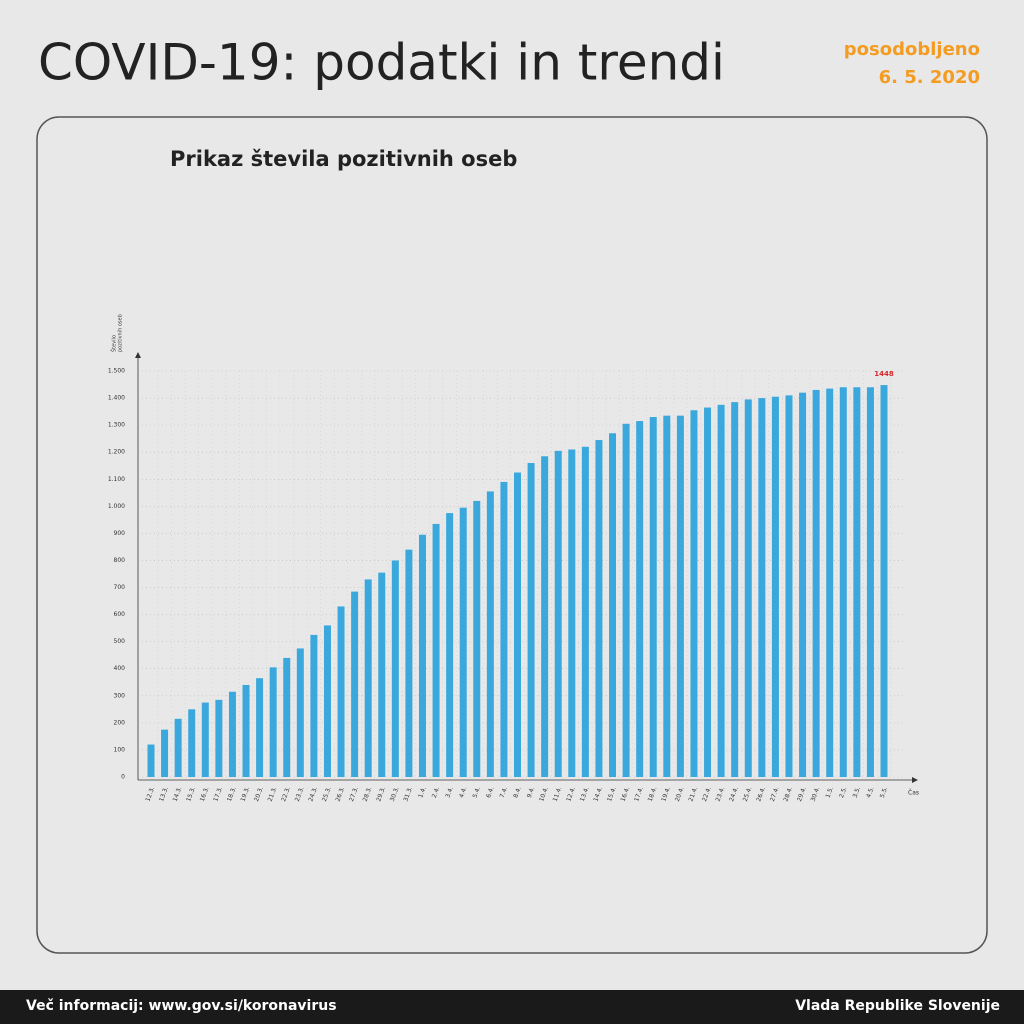 The image size is (1024, 1024). What do you see at coordinates (802, 794) in the screenshot?
I see `x-tick-label: 29.4.` at bounding box center [802, 794].